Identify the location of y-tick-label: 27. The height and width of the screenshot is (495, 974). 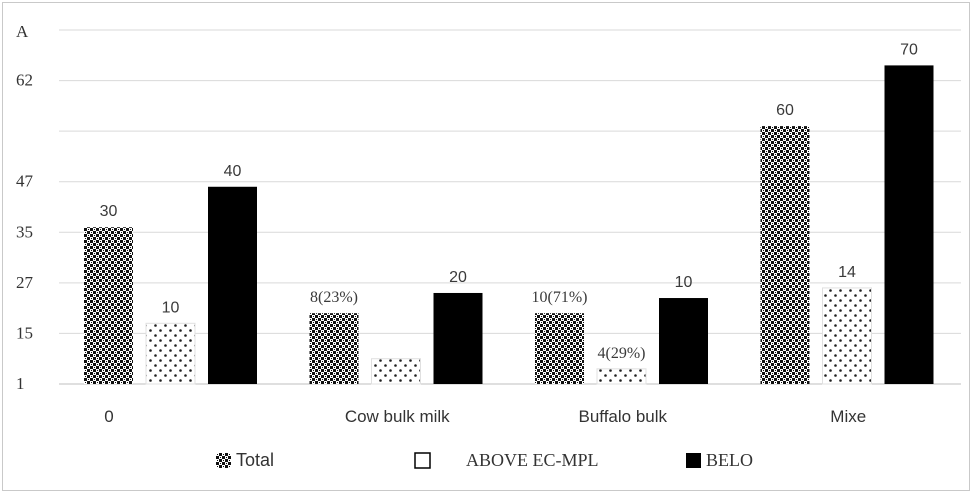
(25, 282).